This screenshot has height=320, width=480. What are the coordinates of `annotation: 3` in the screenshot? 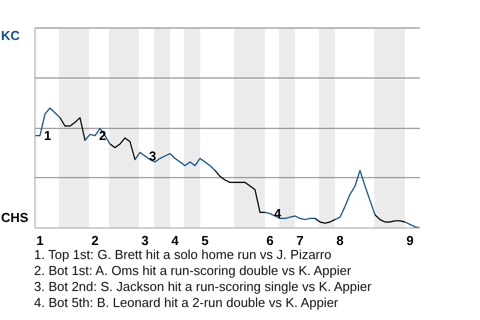 It's located at (152, 156).